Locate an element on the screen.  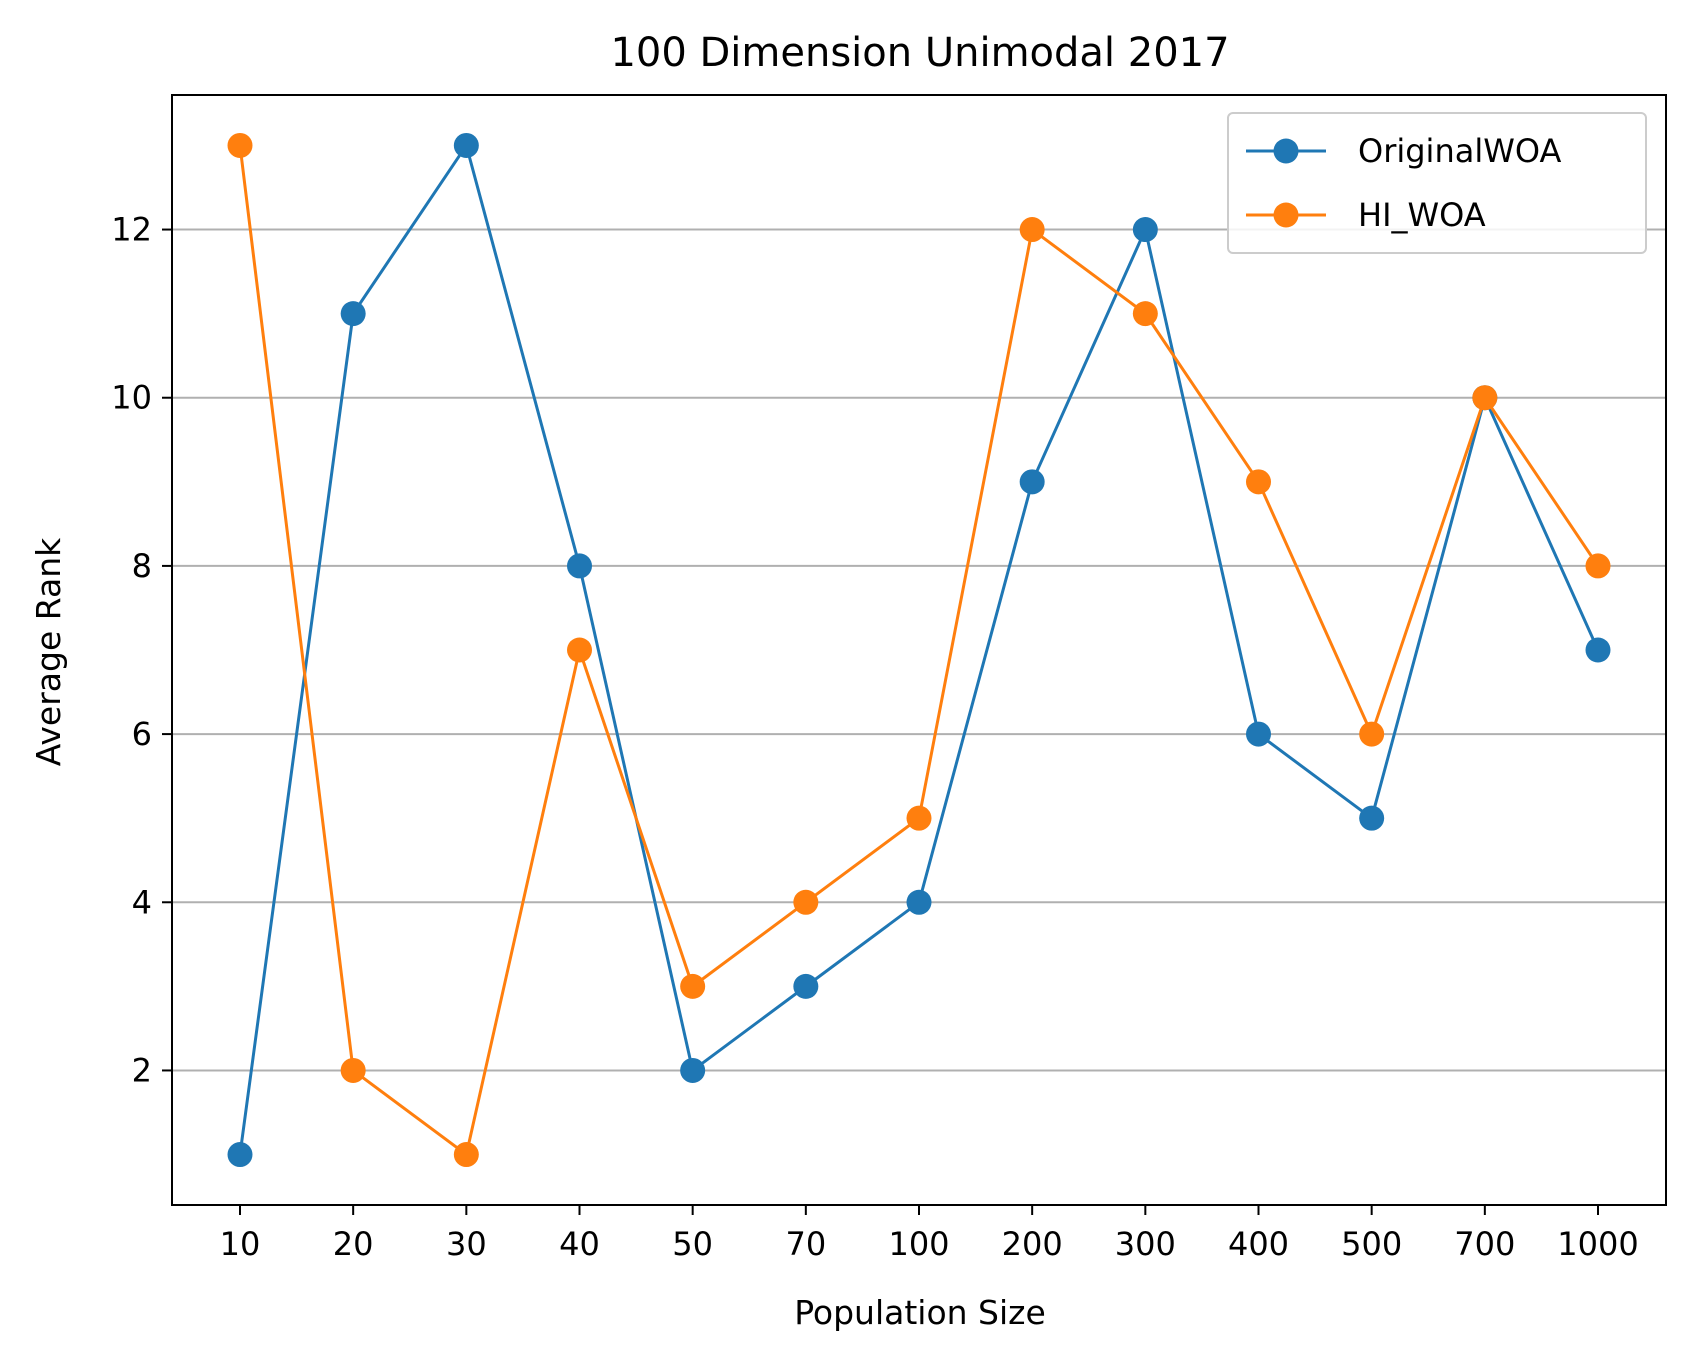
x-tick-label: 40 is located at coordinates (579, 1244).